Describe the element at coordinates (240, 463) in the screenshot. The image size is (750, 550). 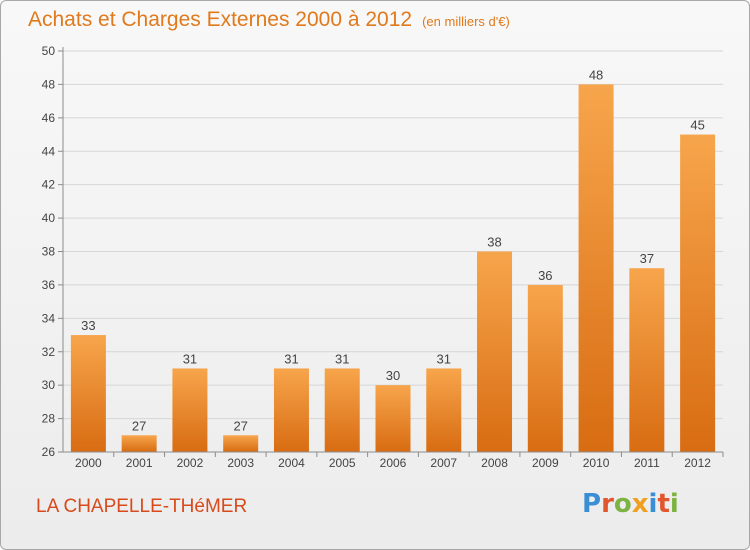
I see `x-tick-label: 2003` at that location.